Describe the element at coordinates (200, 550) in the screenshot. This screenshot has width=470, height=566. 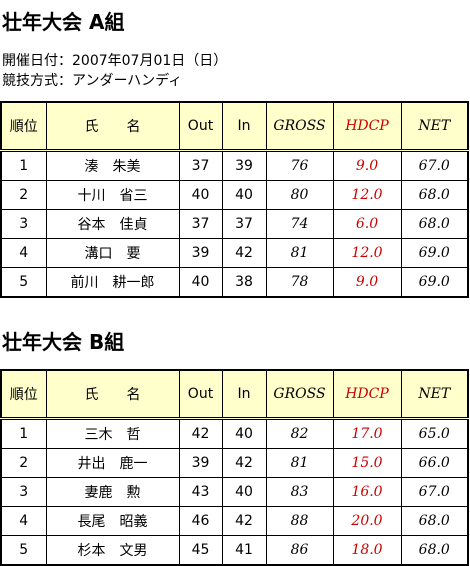
I see `cell: 45` at that location.